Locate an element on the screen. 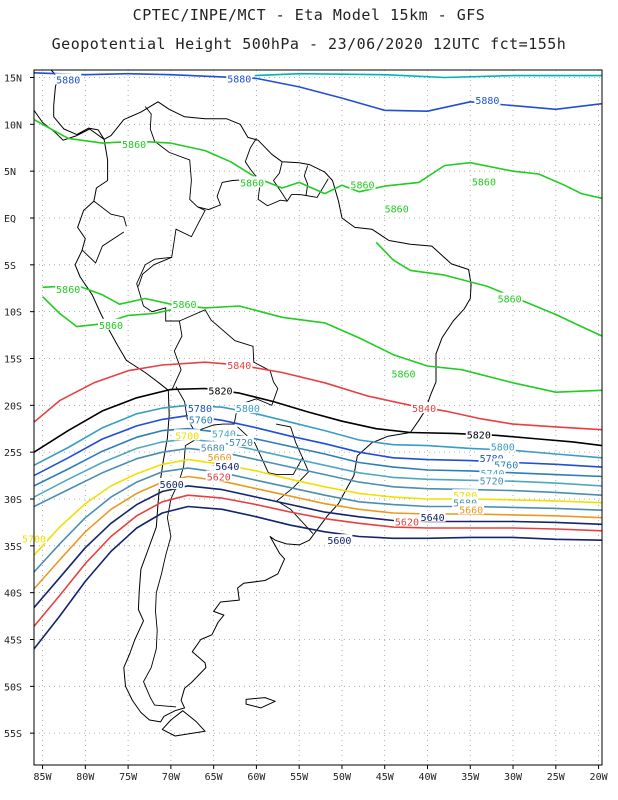  lat-tick-label: 10S is located at coordinates (13, 313).